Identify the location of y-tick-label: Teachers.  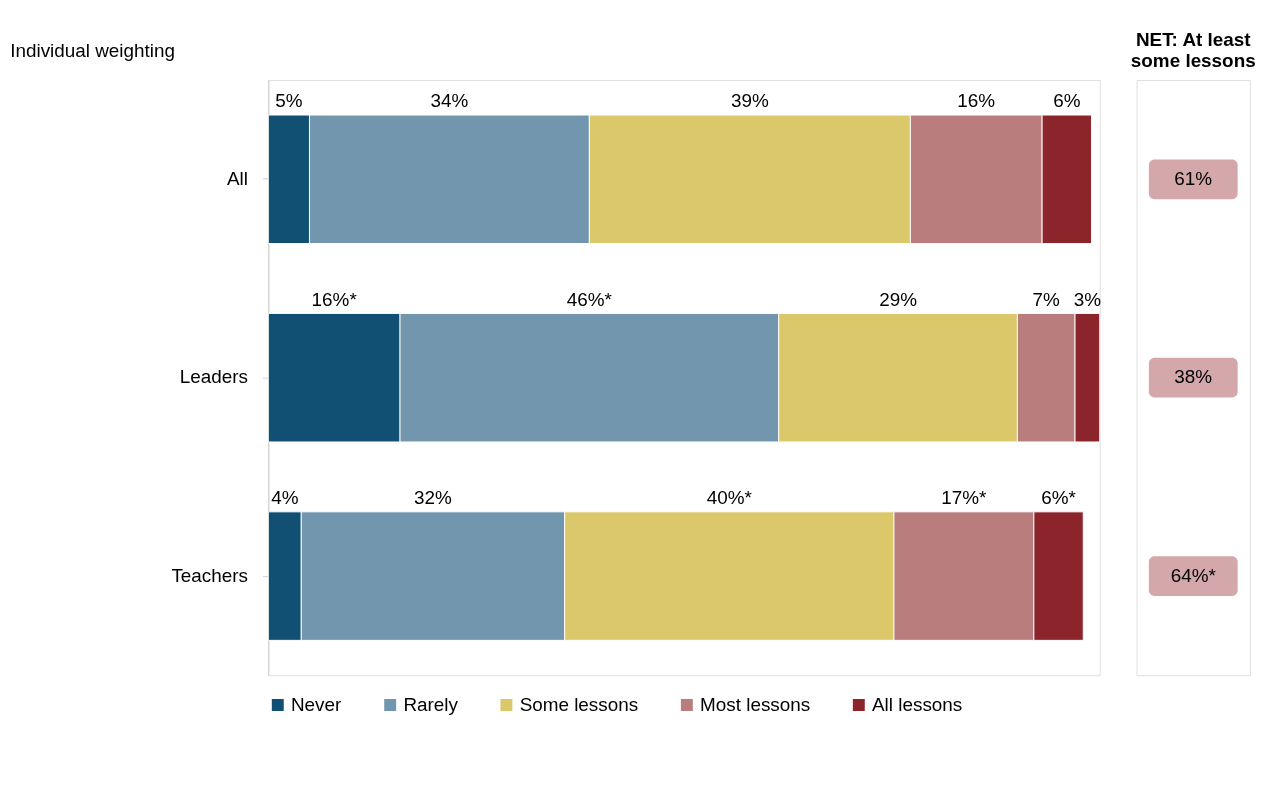
(209, 575).